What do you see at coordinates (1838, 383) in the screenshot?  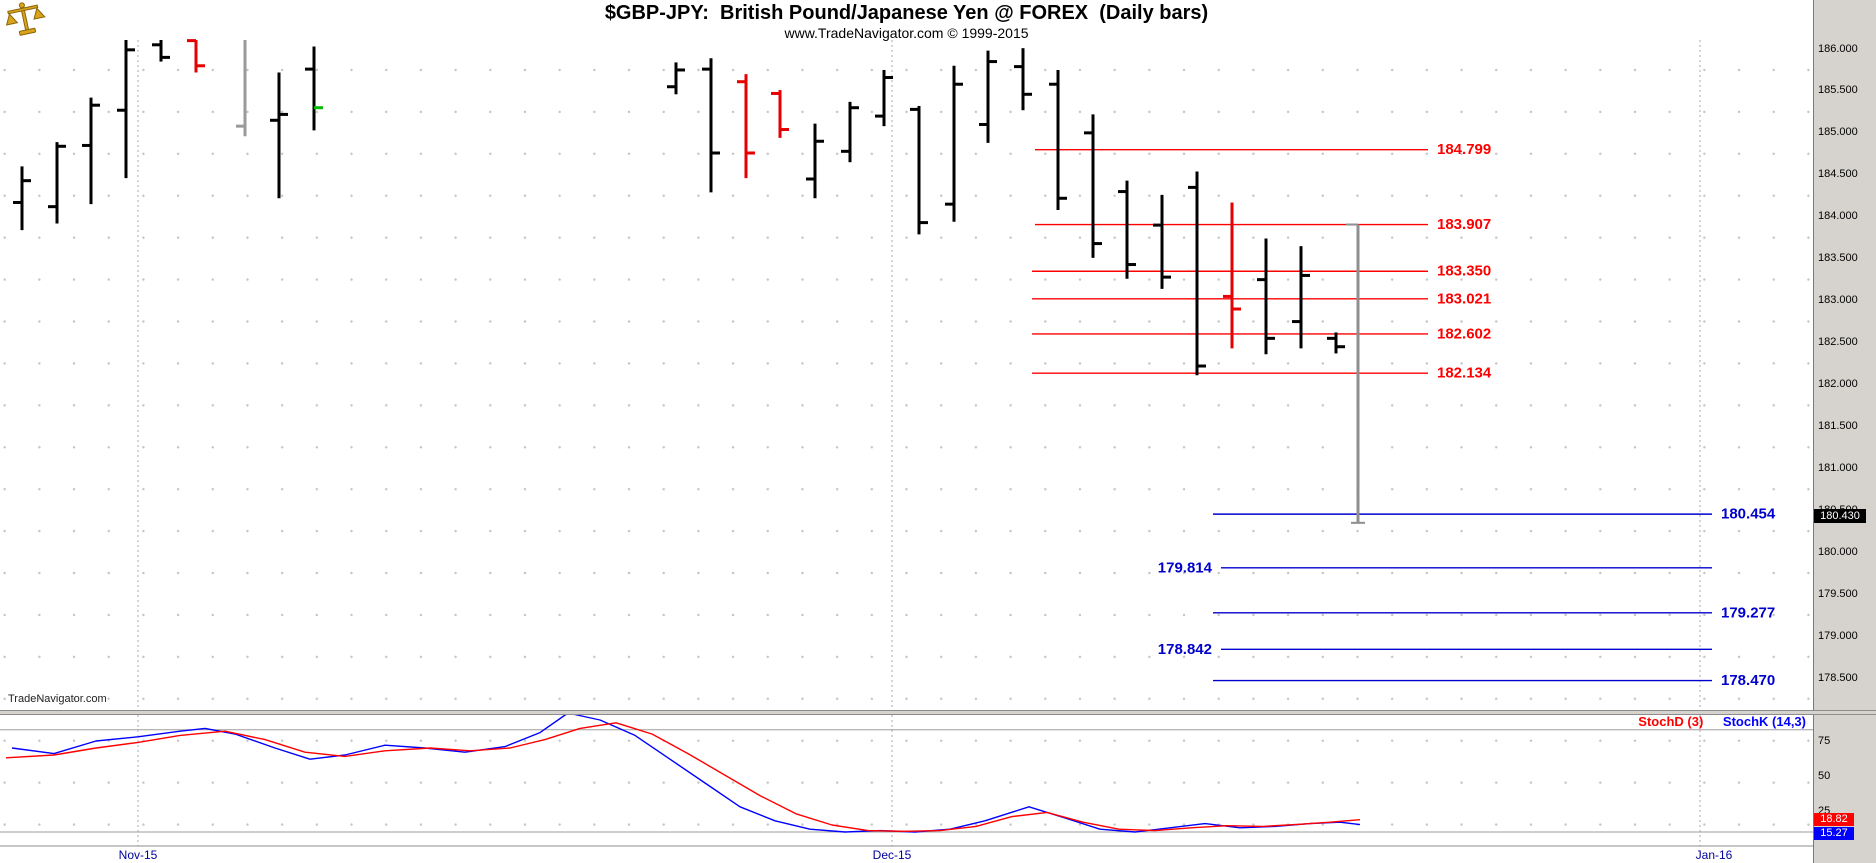 I see `price-axis-label: 182.000` at bounding box center [1838, 383].